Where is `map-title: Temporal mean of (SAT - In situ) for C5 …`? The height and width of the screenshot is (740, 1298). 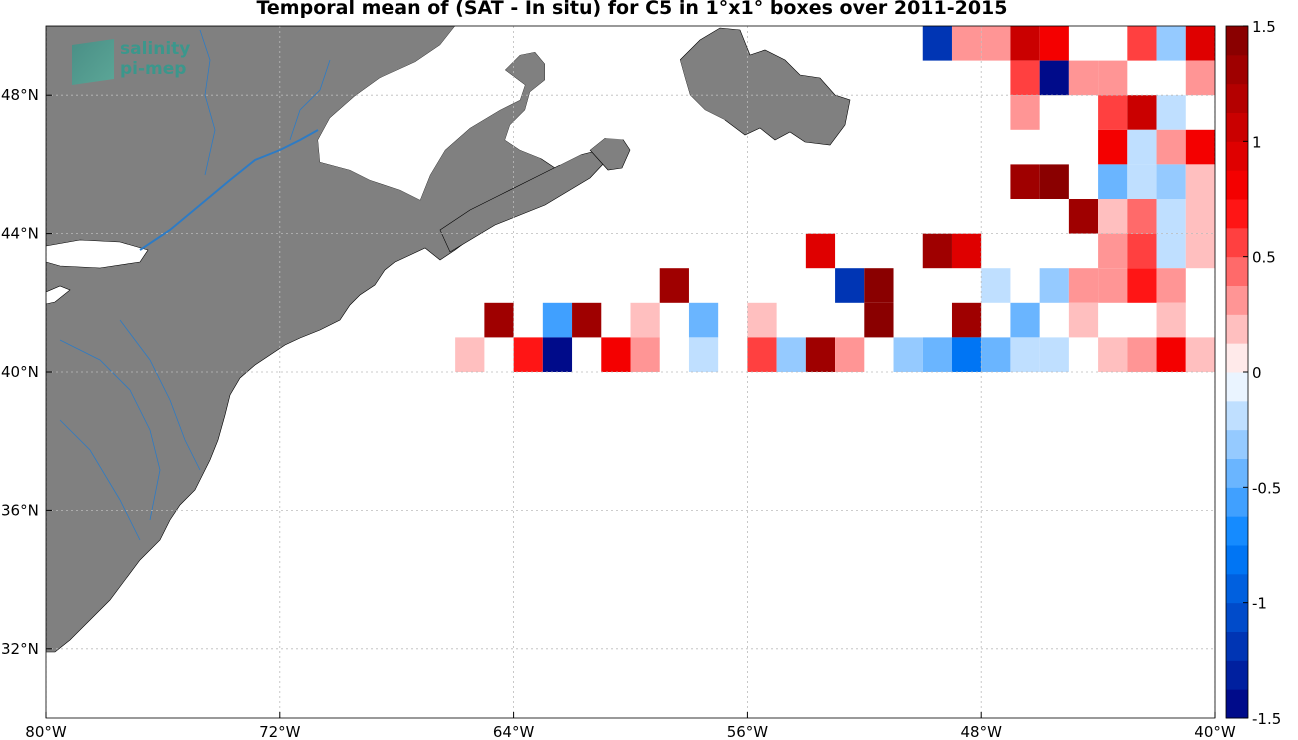
map-title: Temporal mean of (SAT - In situ) for C5 … is located at coordinates (632, 9).